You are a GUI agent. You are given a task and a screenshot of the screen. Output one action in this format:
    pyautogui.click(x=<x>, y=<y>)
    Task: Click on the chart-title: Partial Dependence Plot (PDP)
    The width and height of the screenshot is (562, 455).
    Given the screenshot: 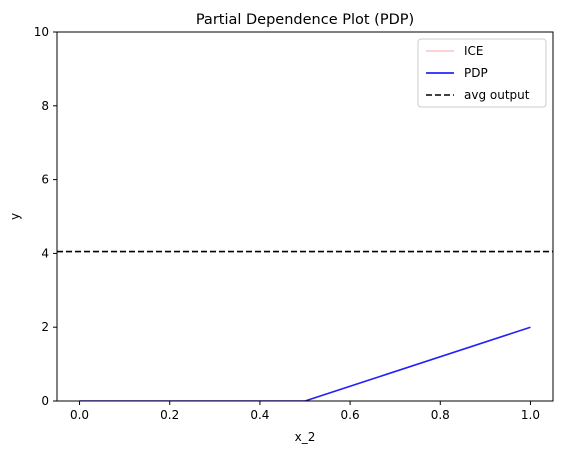 What is the action you would take?
    pyautogui.click(x=305, y=20)
    